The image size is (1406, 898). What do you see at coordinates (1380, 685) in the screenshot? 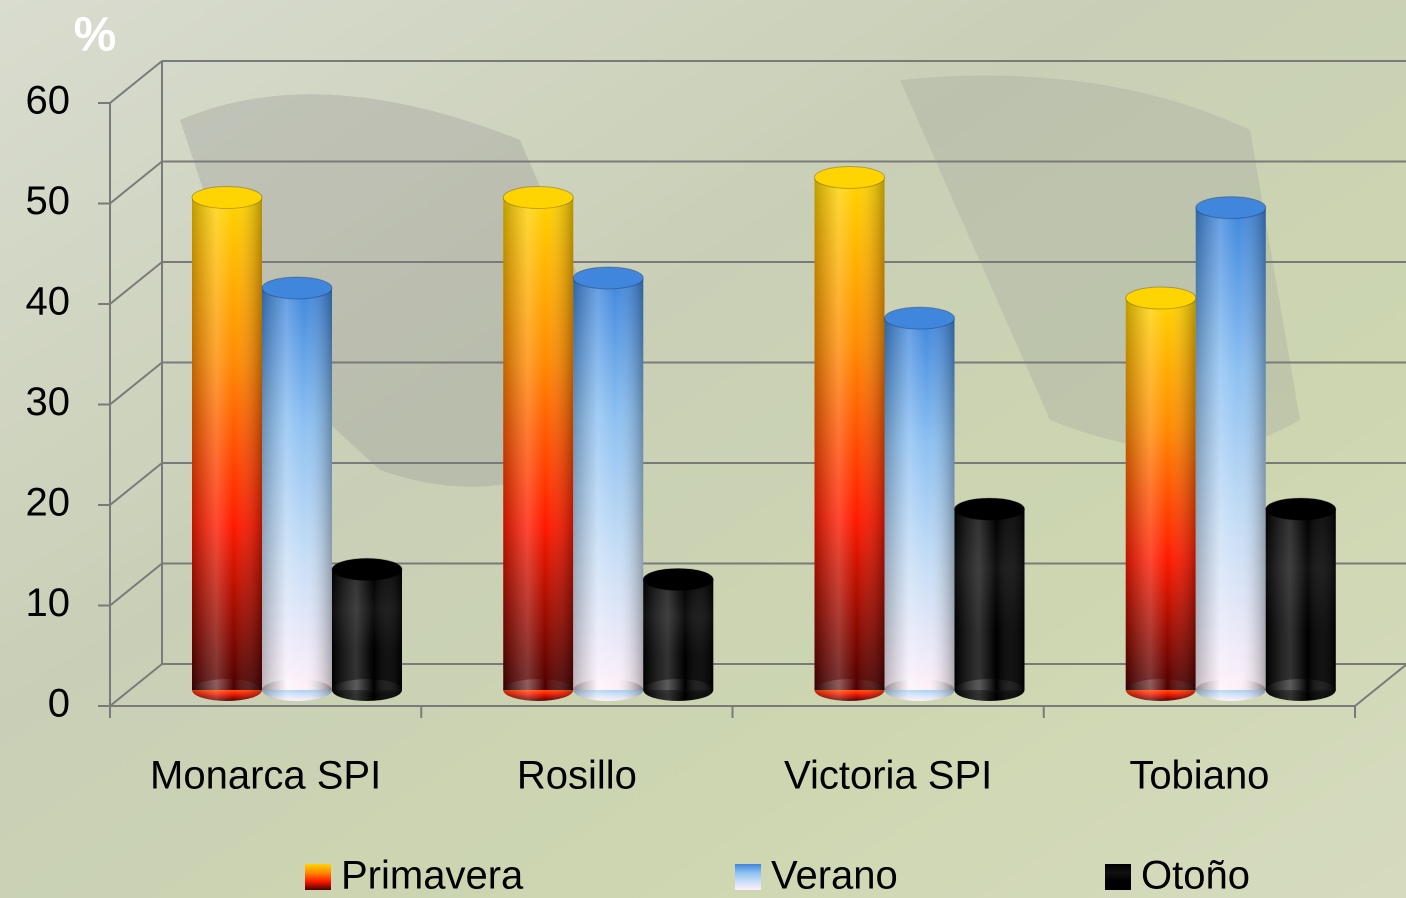
I see `floor-edge` at bounding box center [1380, 685].